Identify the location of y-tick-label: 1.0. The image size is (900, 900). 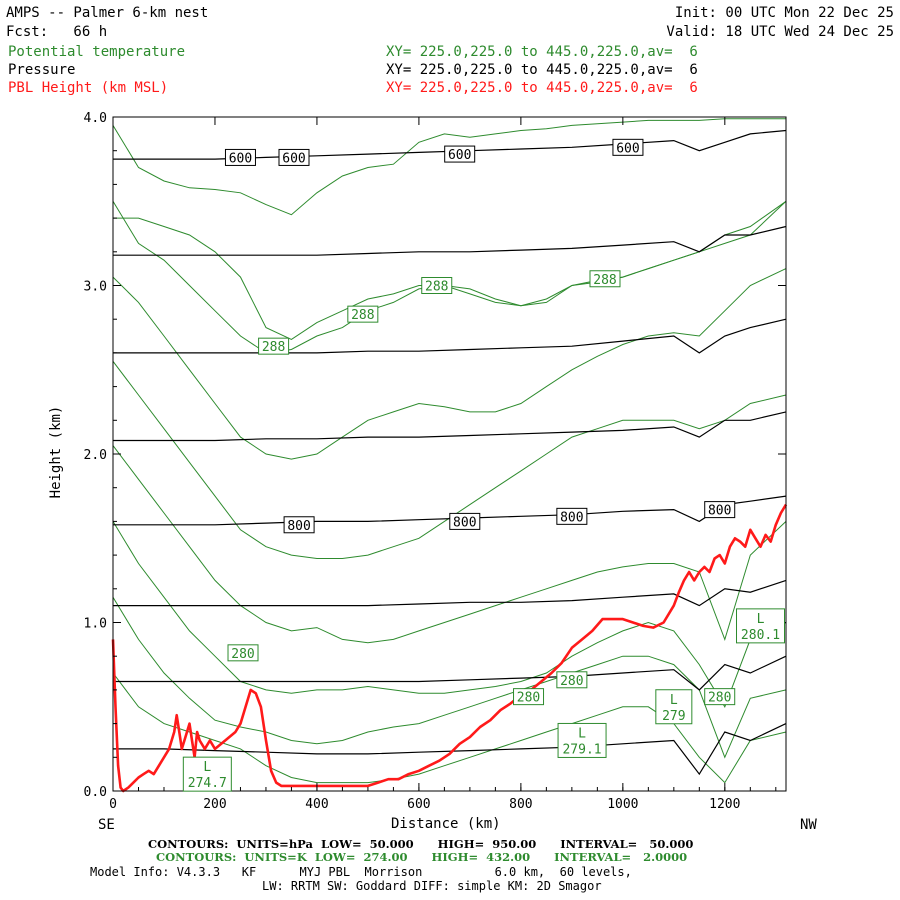
(95, 624).